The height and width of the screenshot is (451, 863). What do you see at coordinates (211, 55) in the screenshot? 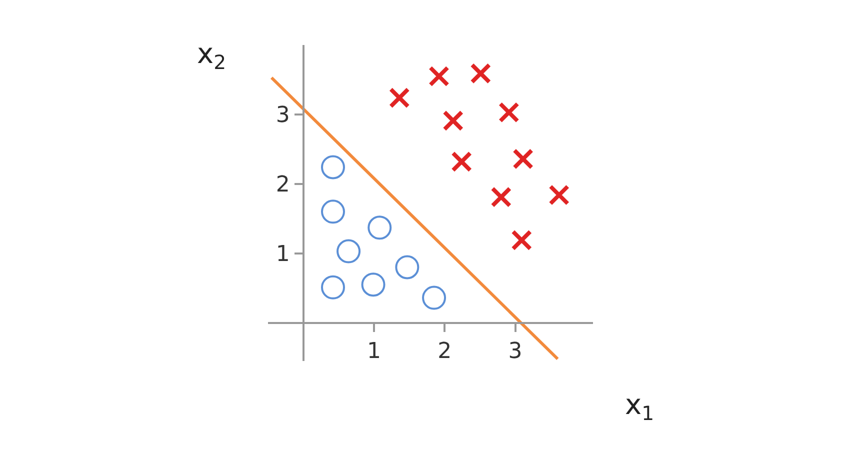
I see `y-axis-title: x$_{2}$` at bounding box center [211, 55].